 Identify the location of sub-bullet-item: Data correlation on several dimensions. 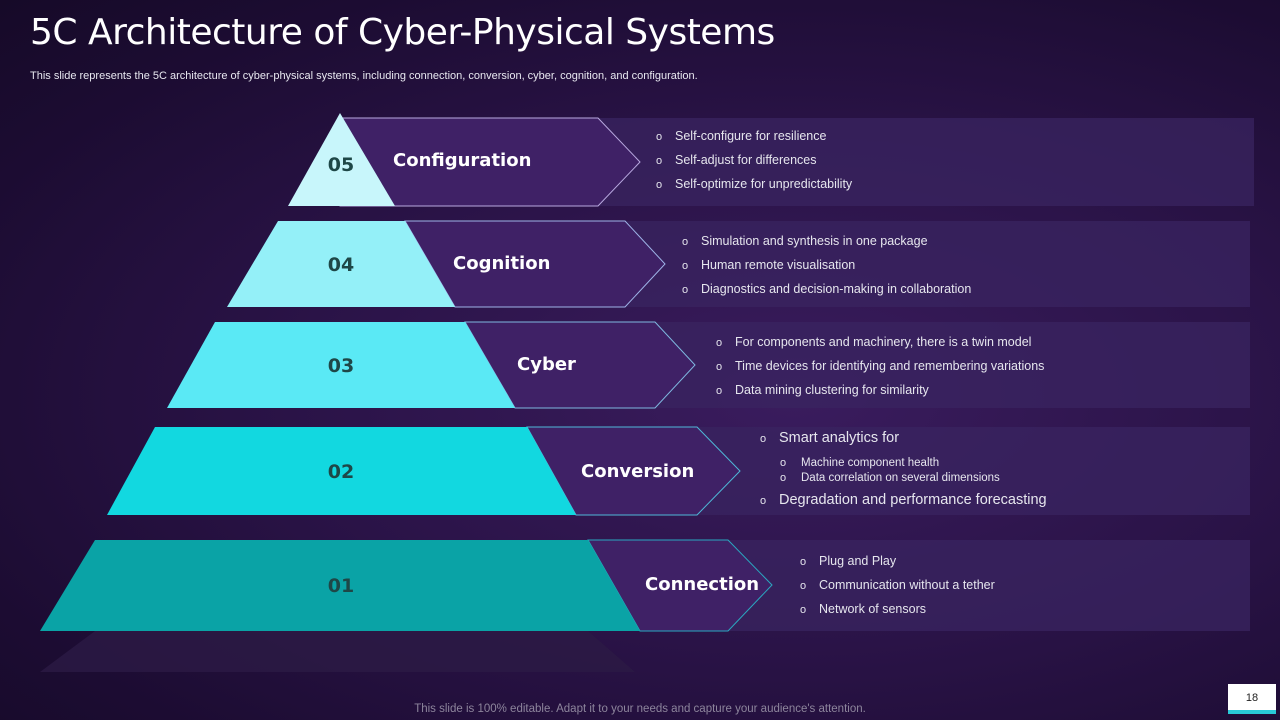
(913, 478).